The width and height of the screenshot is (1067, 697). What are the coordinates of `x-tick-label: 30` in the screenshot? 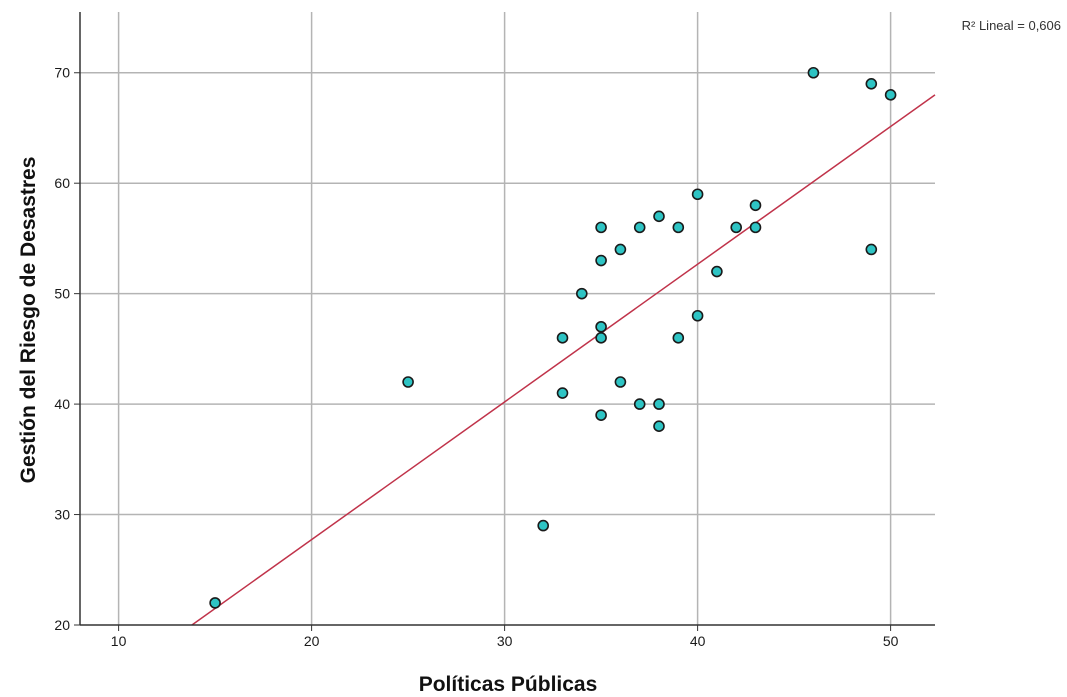 It's located at (505, 641).